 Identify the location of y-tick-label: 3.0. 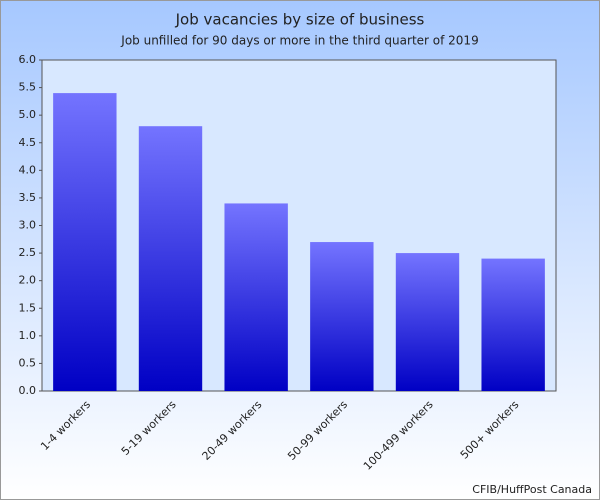
(28, 225).